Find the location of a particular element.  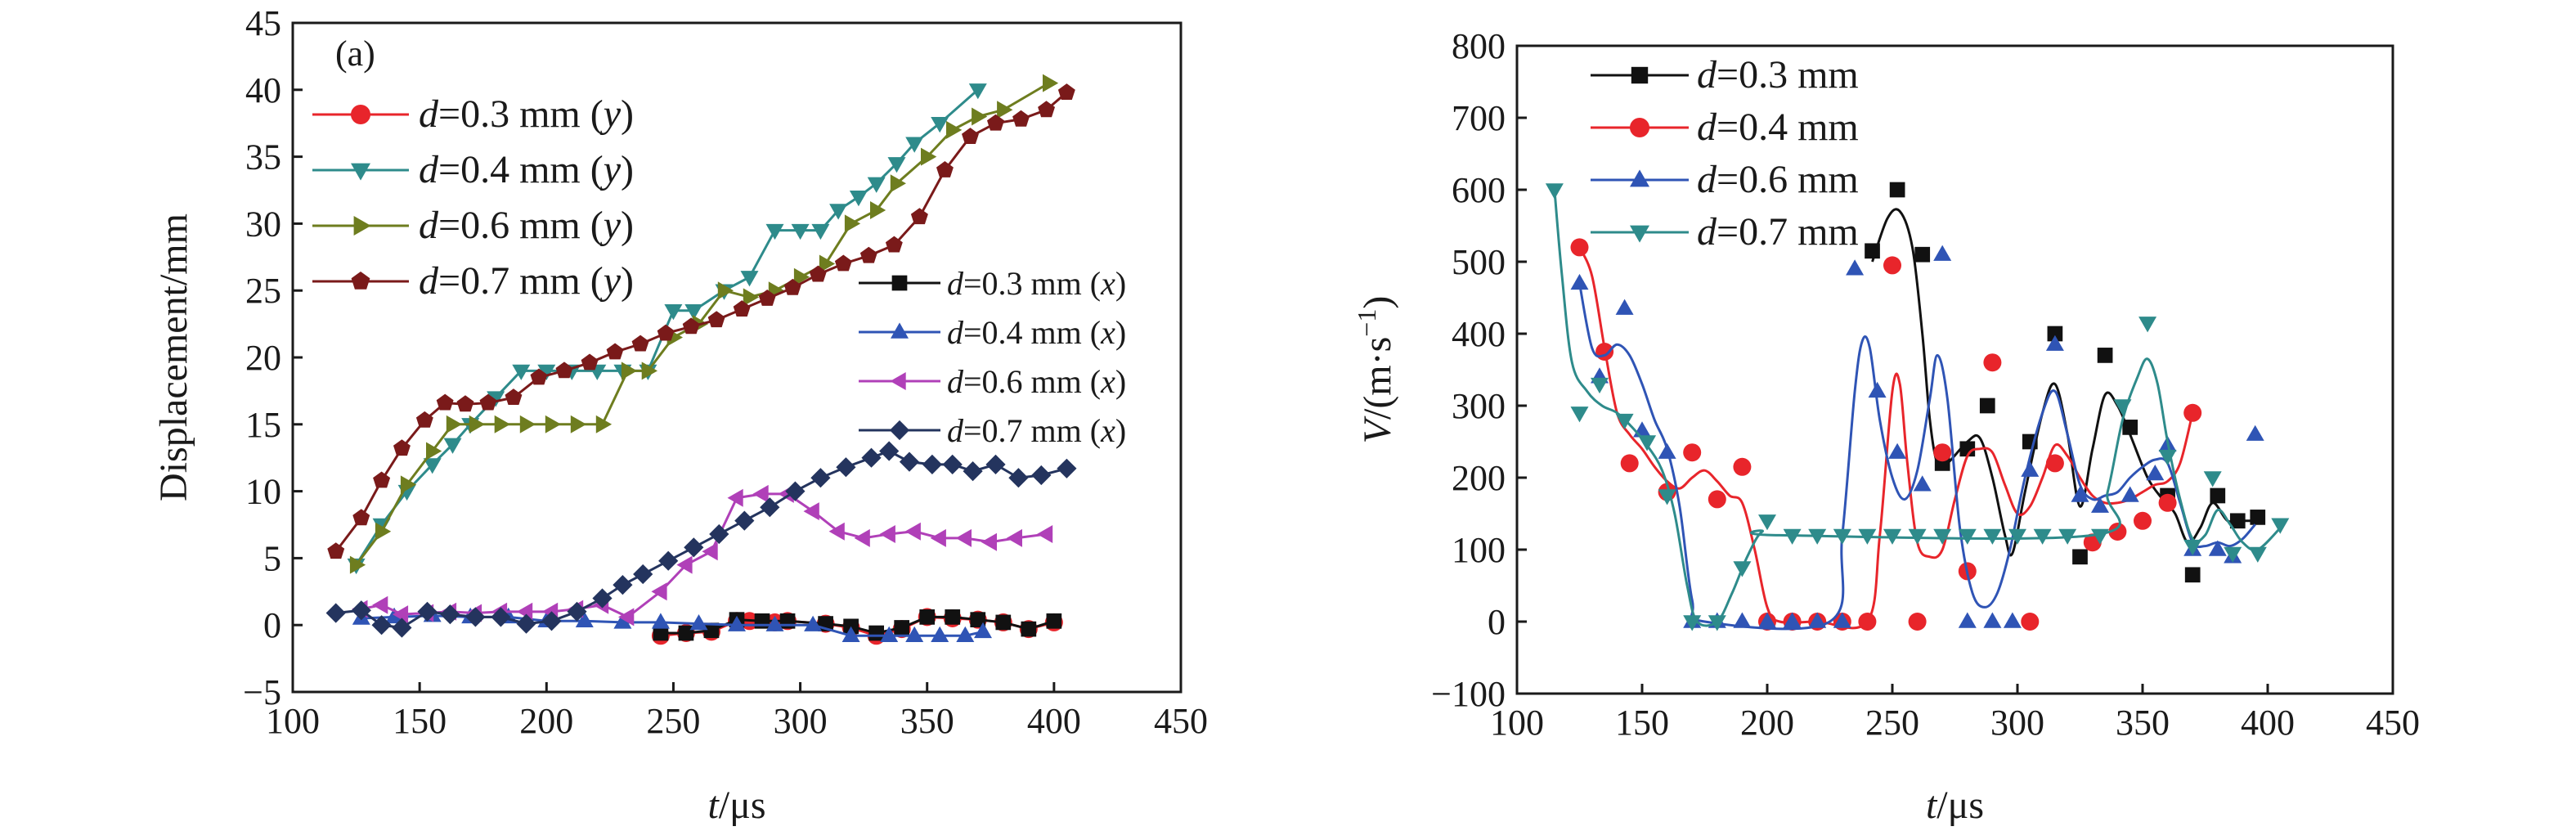

panel-a-y-tick-label: 10 is located at coordinates (263, 492).